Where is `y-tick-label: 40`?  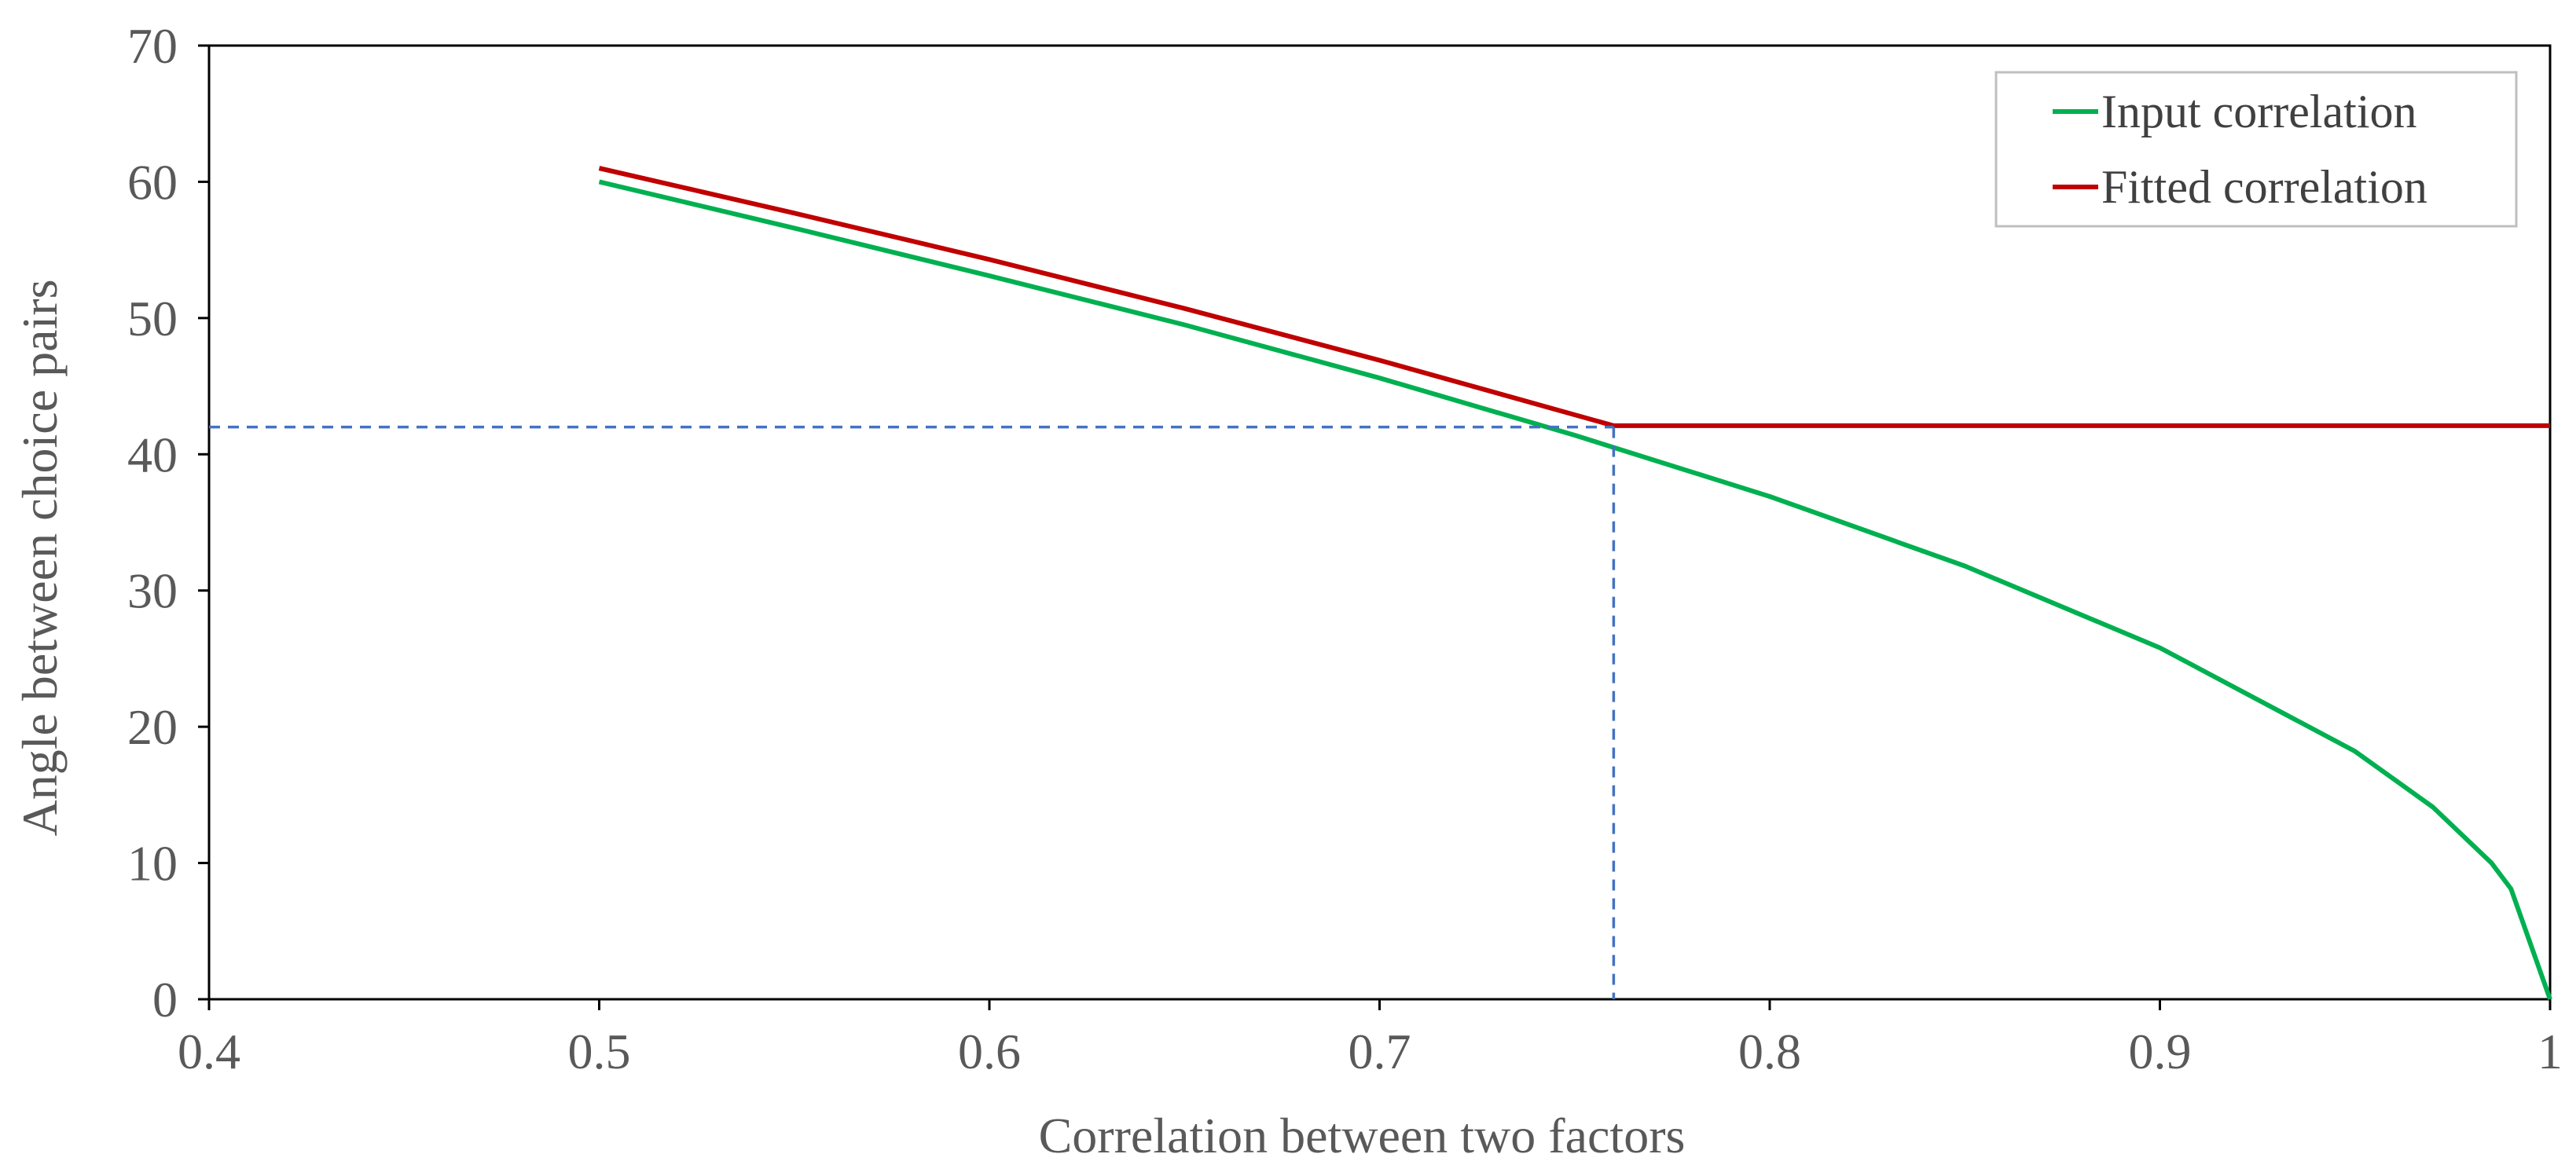
y-tick-label: 40 is located at coordinates (152, 455).